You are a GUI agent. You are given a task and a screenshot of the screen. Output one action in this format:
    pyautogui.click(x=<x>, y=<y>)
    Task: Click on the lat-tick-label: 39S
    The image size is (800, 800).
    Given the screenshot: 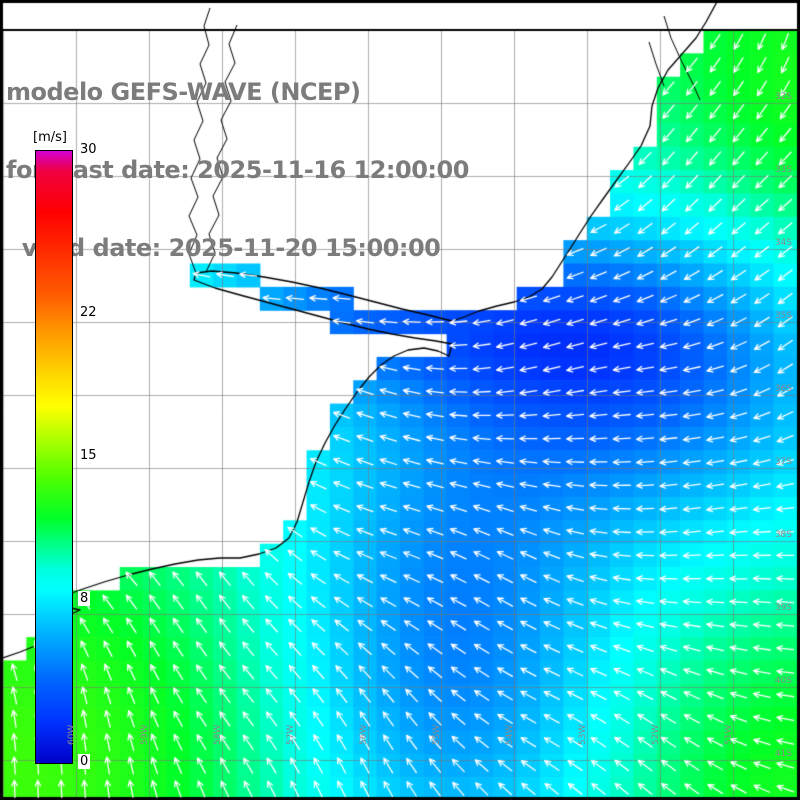 What is the action you would take?
    pyautogui.click(x=783, y=608)
    